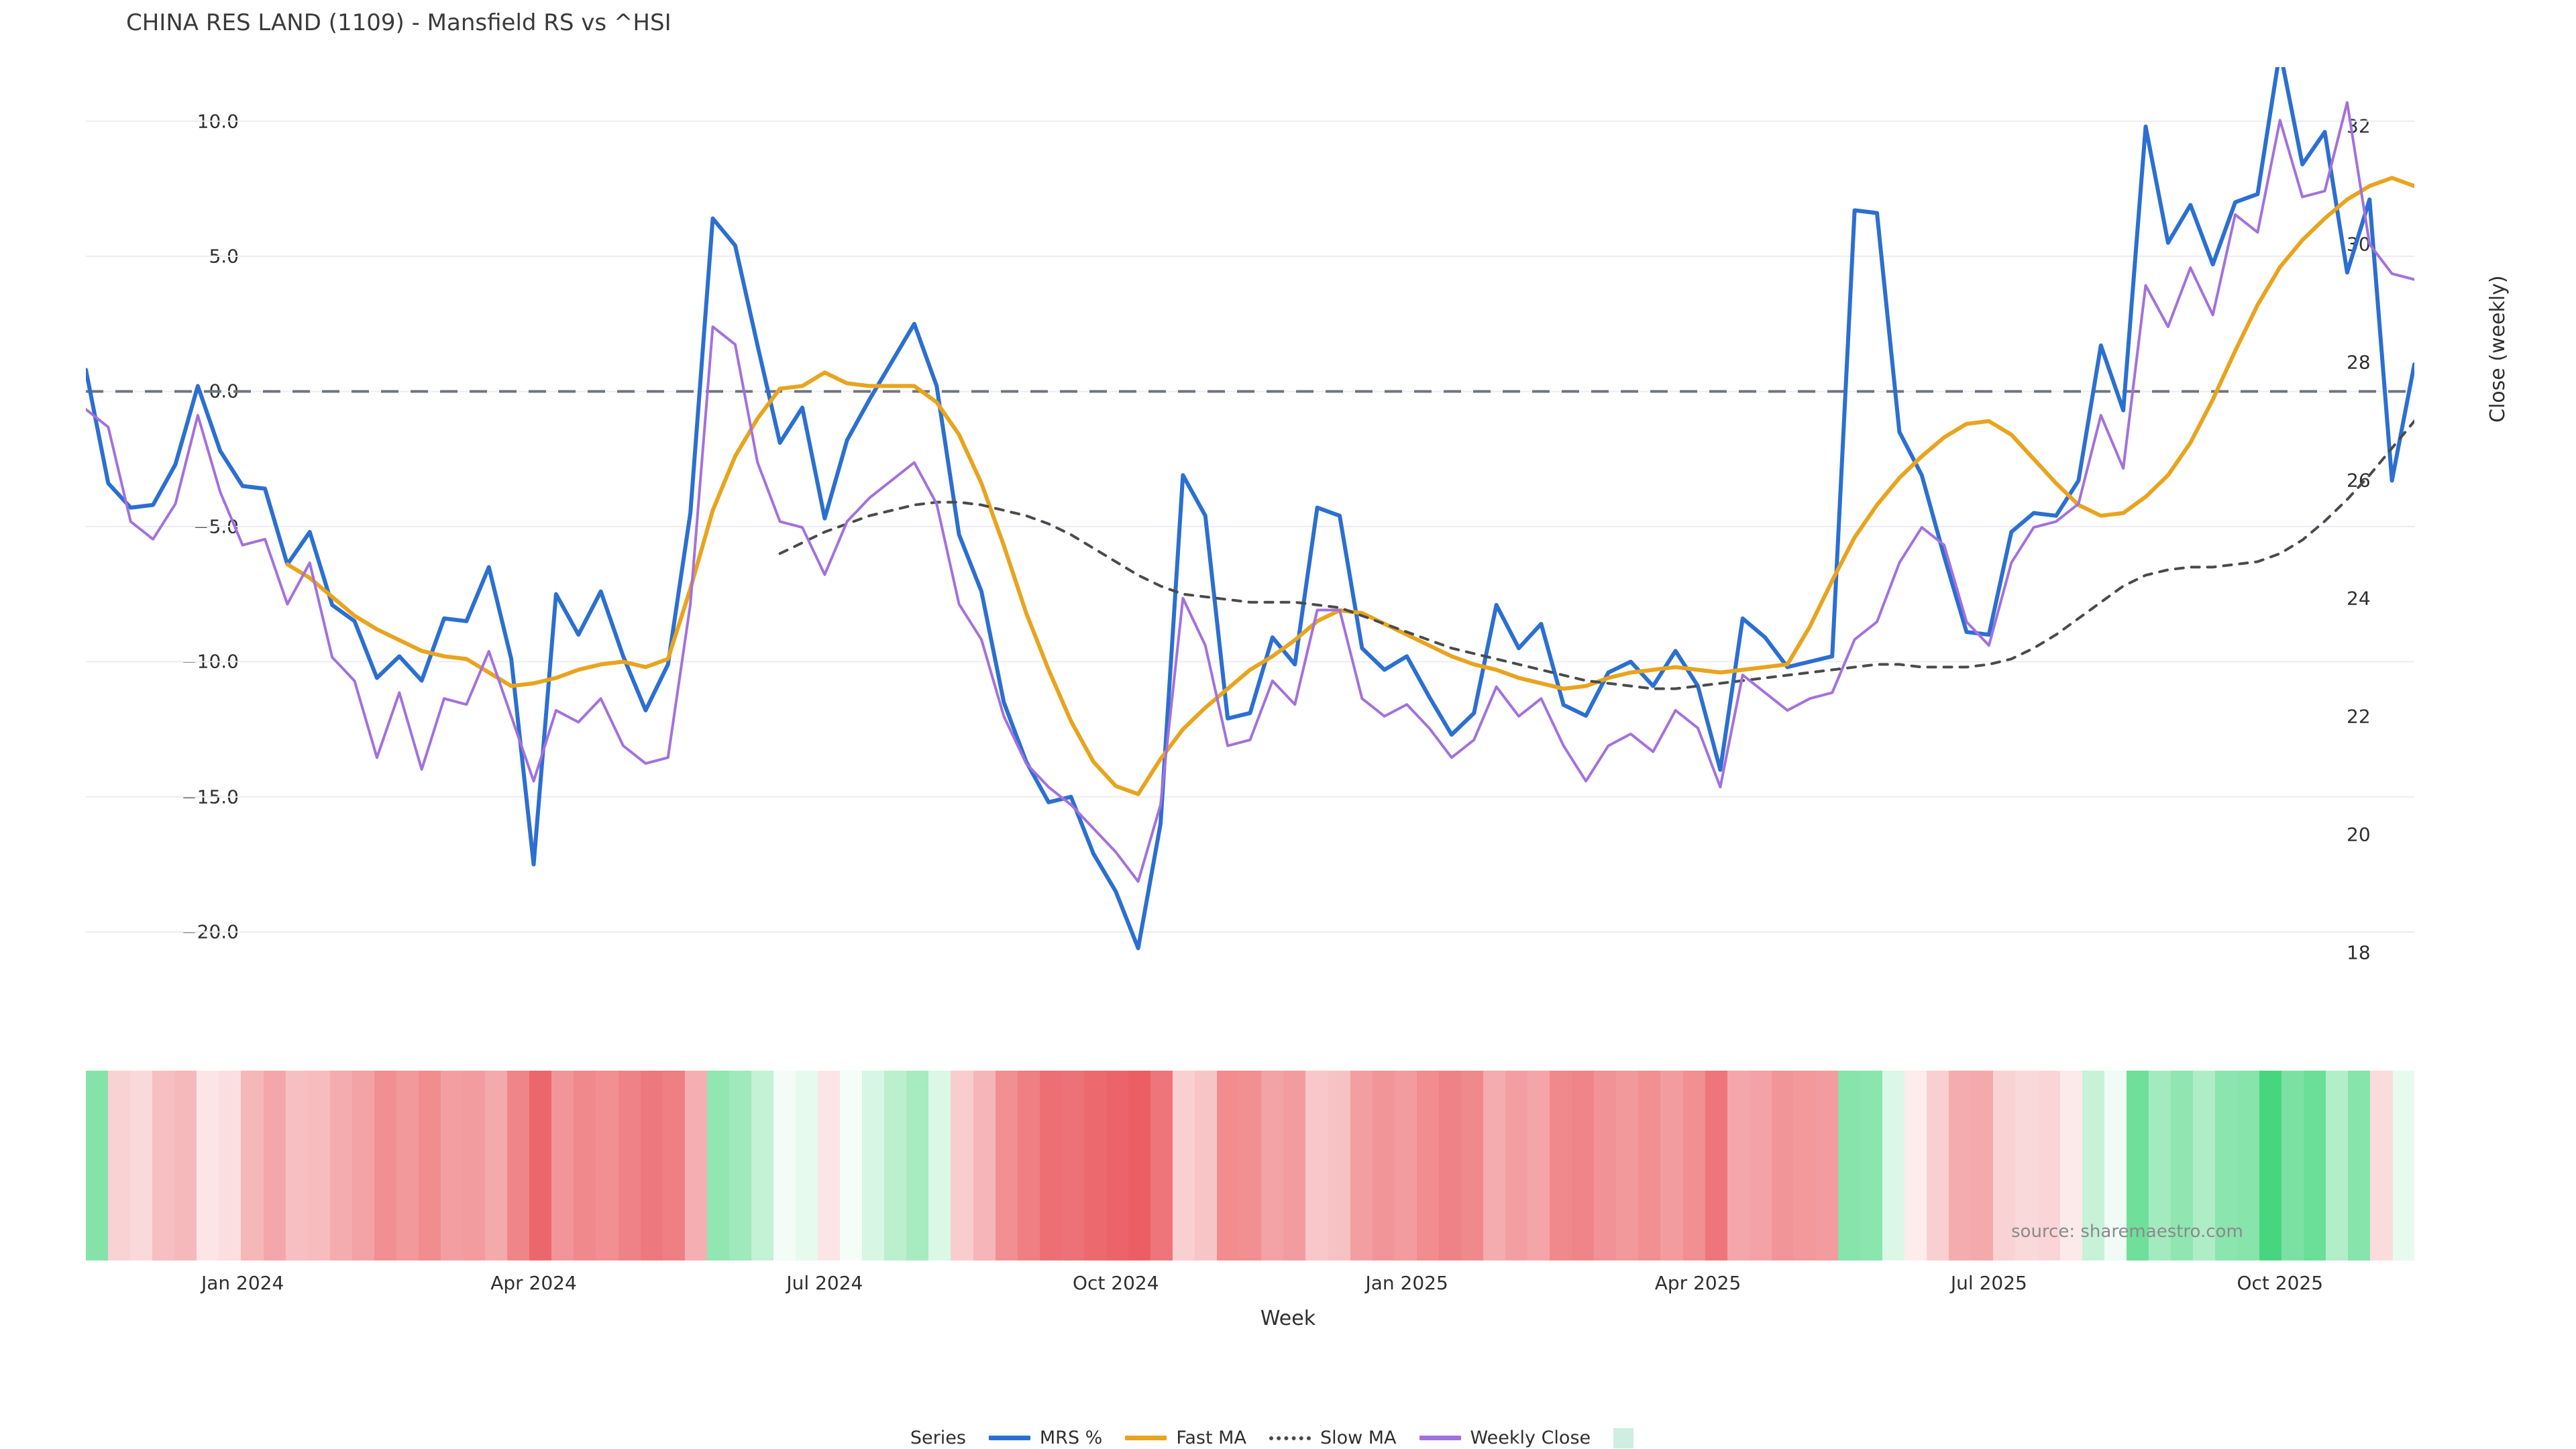 This screenshot has height=1449, width=2576. I want to click on legend-entry, so click(1628, 1438).